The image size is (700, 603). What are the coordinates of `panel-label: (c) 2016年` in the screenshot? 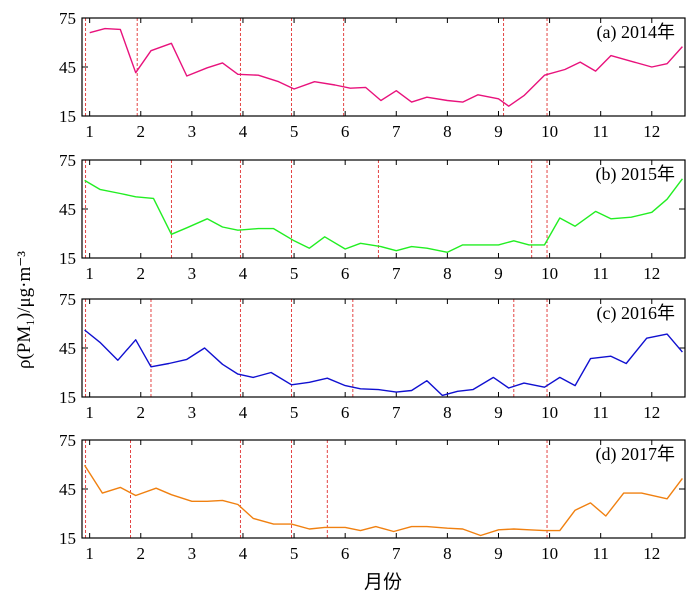 It's located at (636, 313).